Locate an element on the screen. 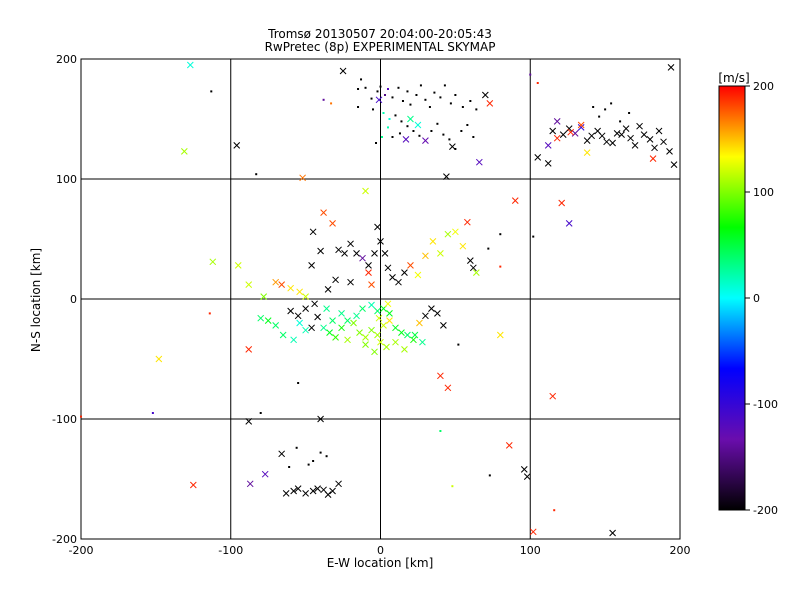  colorbar-tick-label: -100 is located at coordinates (765, 404).